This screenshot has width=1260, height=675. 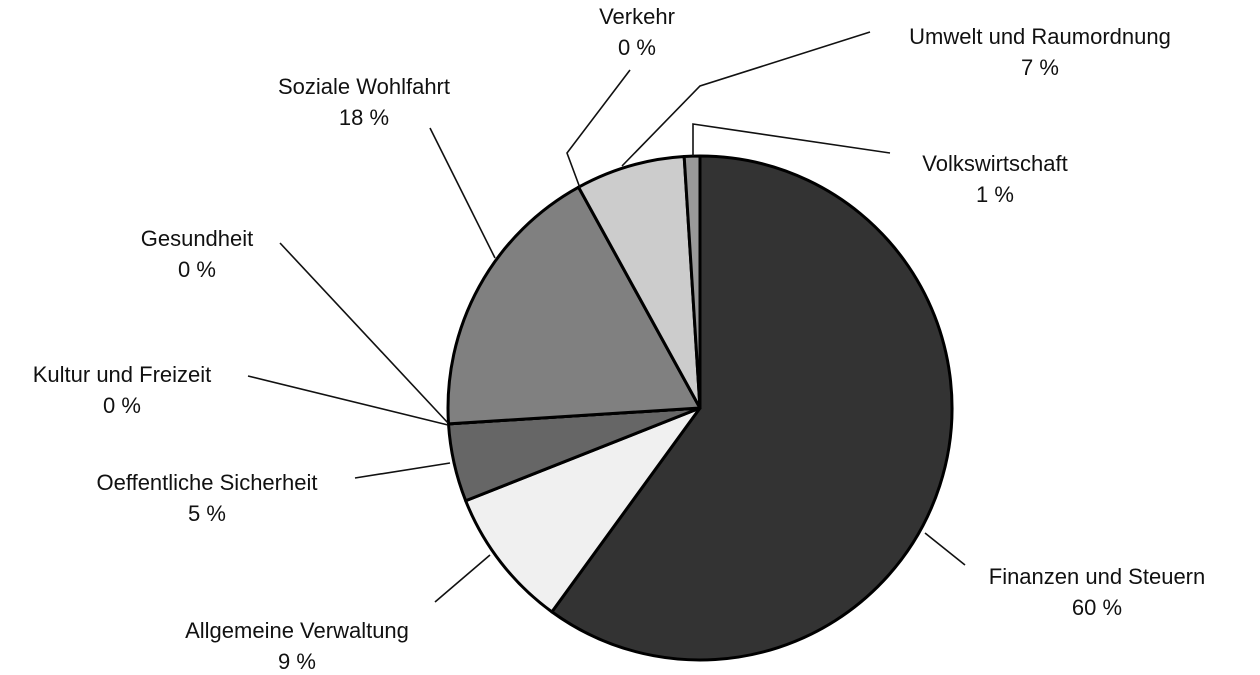 I want to click on slice-label: Allgemeine Verwaltung, so click(x=297, y=630).